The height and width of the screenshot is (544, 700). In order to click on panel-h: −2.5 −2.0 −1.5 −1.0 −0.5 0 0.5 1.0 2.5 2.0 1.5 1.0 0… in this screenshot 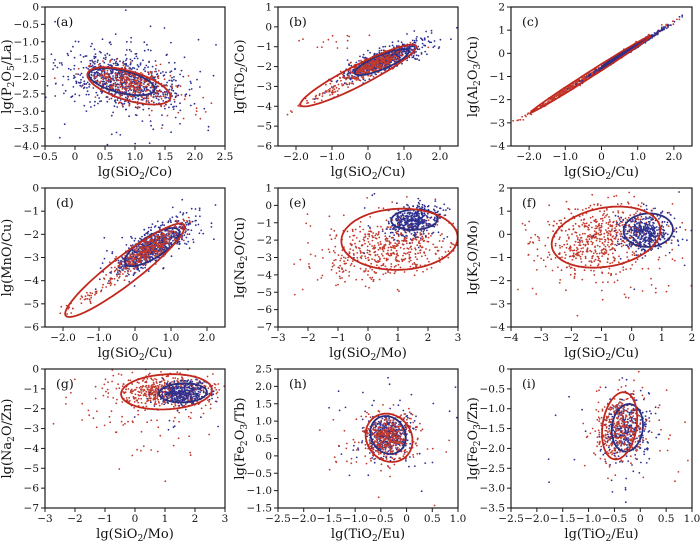, I will do `click(349, 453)`.